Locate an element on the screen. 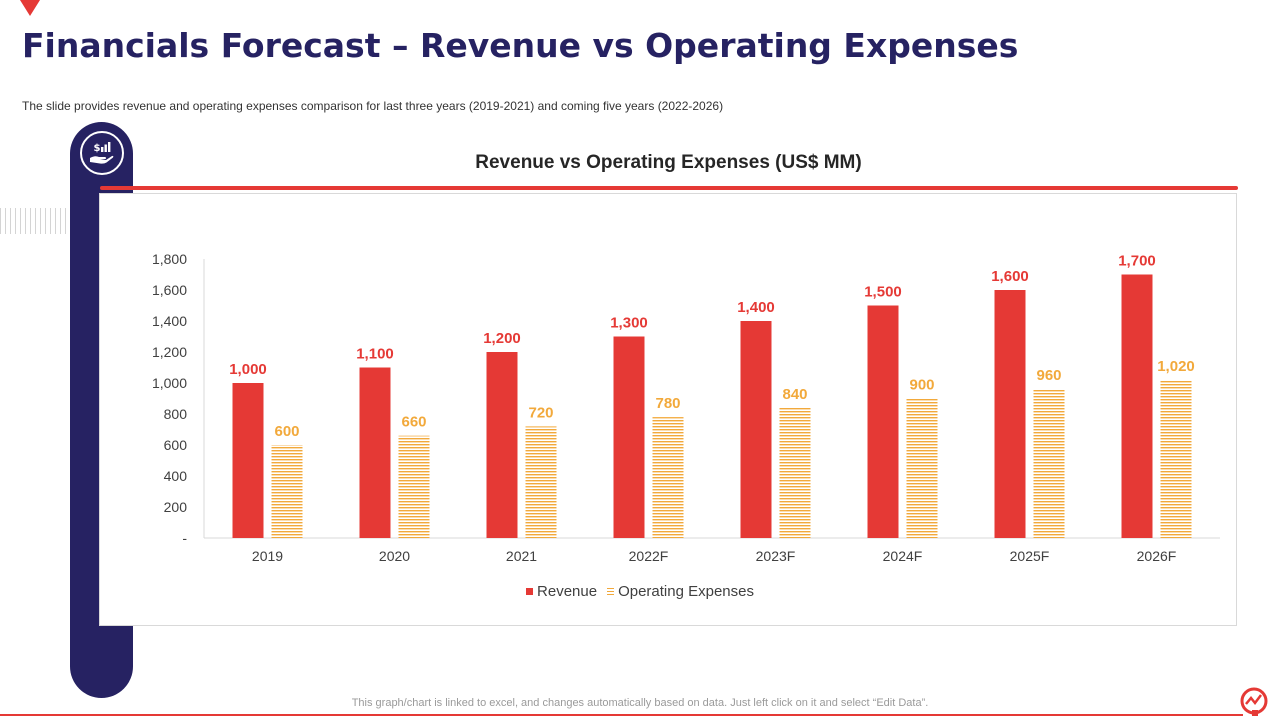 This screenshot has height=720, width=1280. y-tick-label: 200 is located at coordinates (176, 507).